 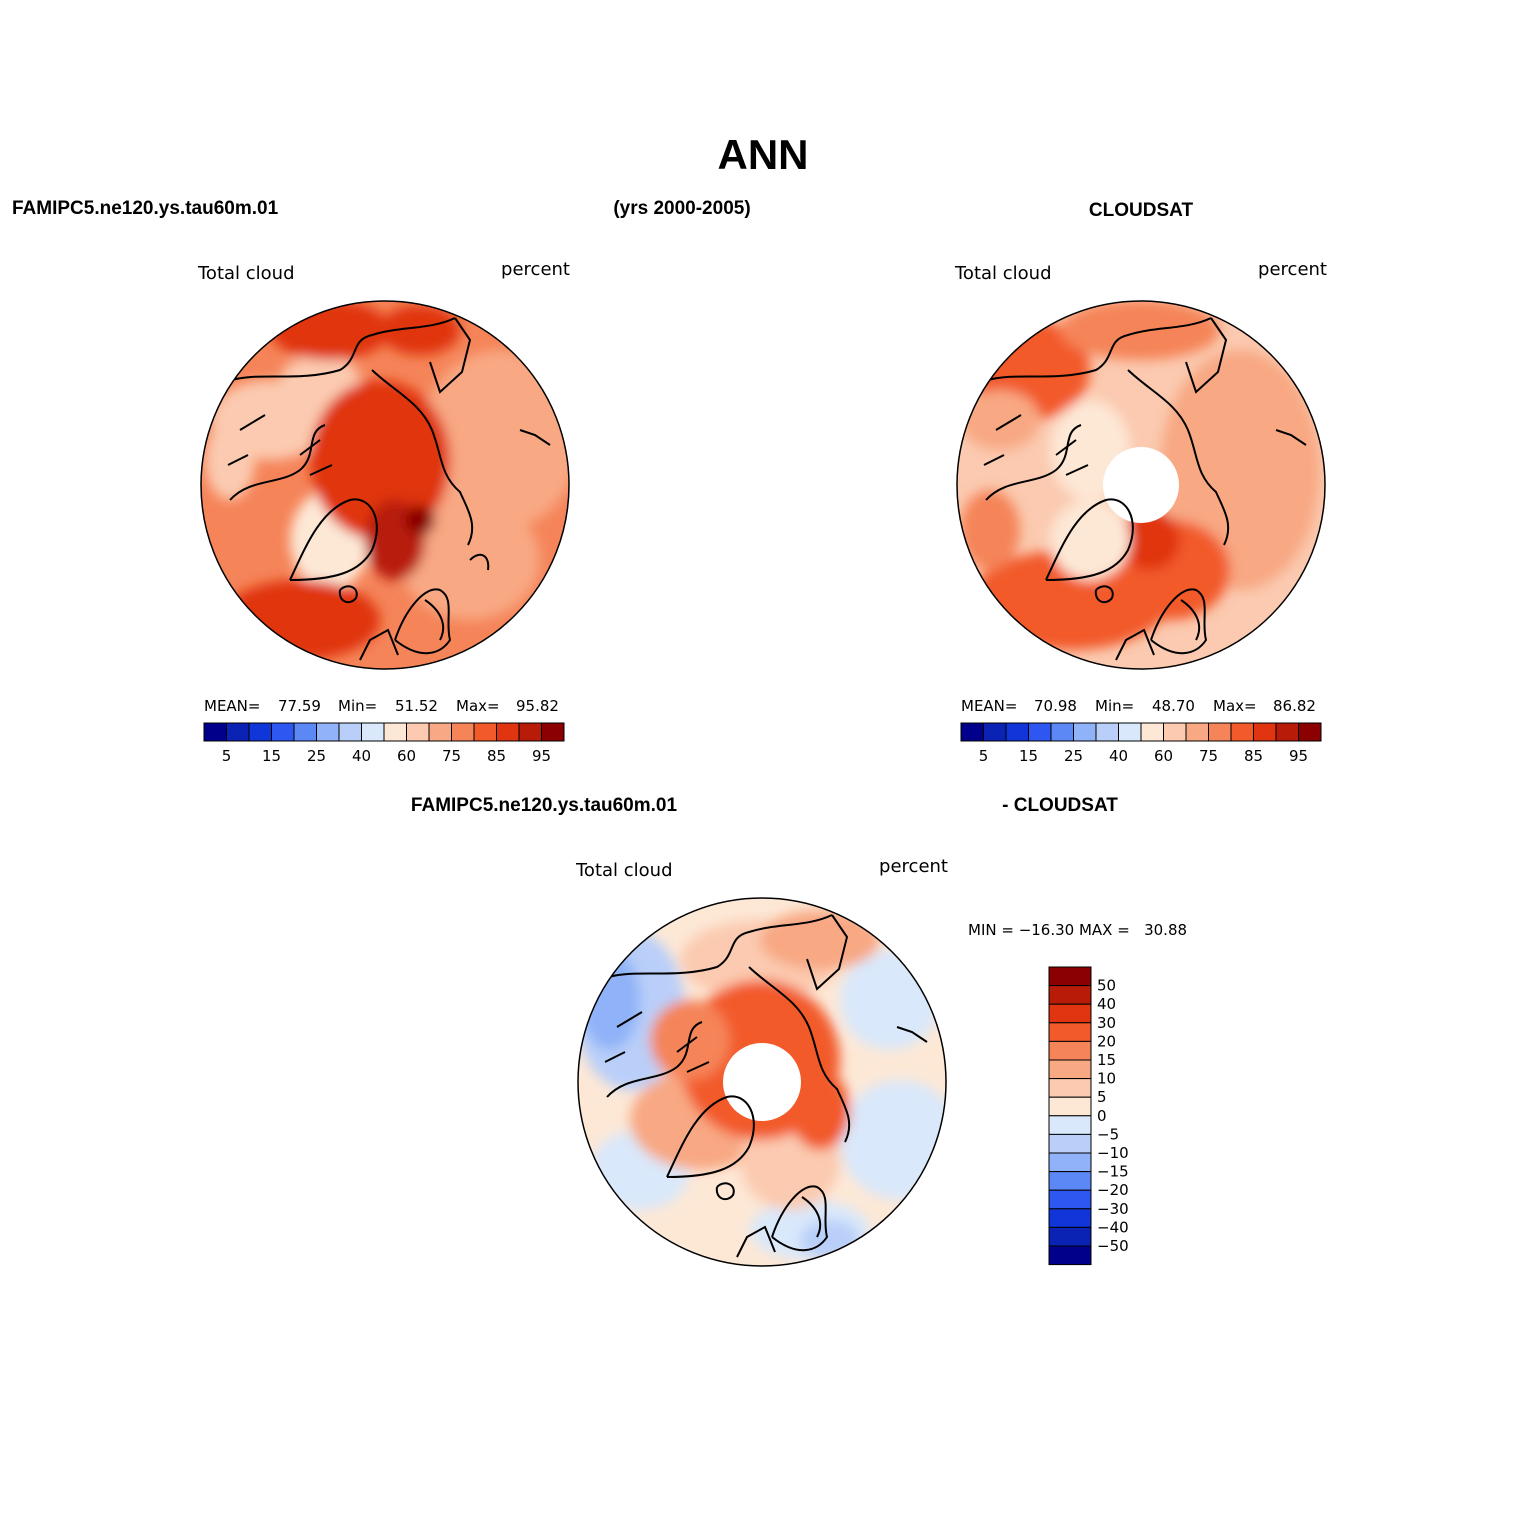 I want to click on model-units-label: percent, so click(x=535, y=269).